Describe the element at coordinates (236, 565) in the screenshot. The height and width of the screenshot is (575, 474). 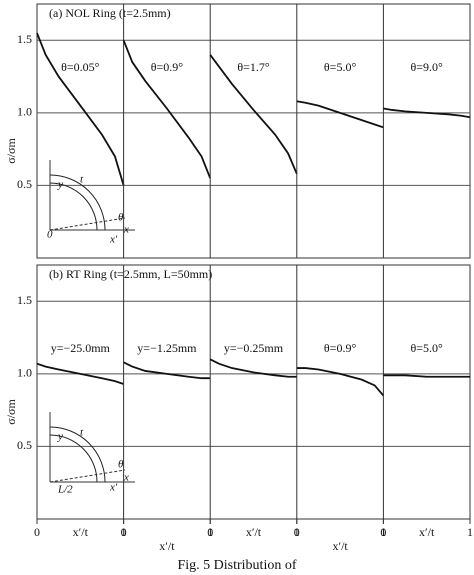
I see `caption: Fig. 5 Distribution of` at that location.